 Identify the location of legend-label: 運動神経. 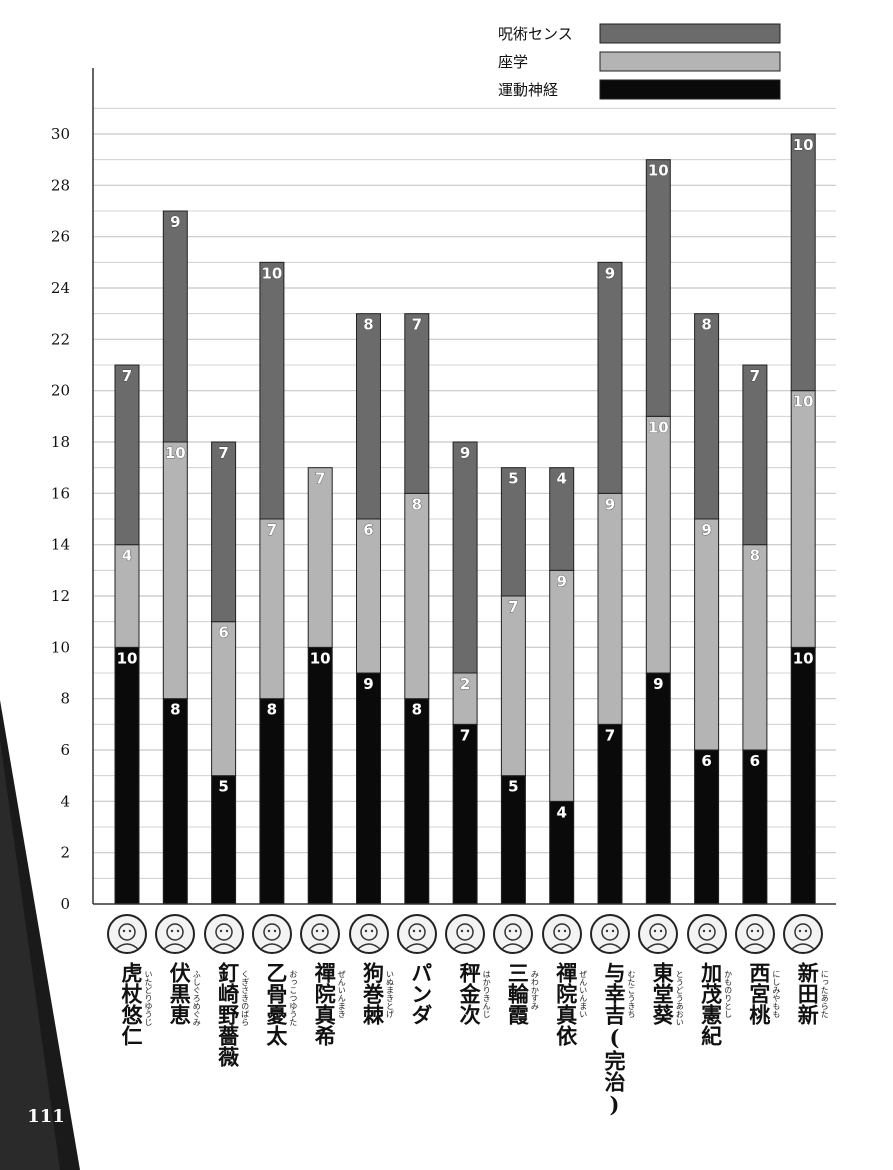
(528, 90).